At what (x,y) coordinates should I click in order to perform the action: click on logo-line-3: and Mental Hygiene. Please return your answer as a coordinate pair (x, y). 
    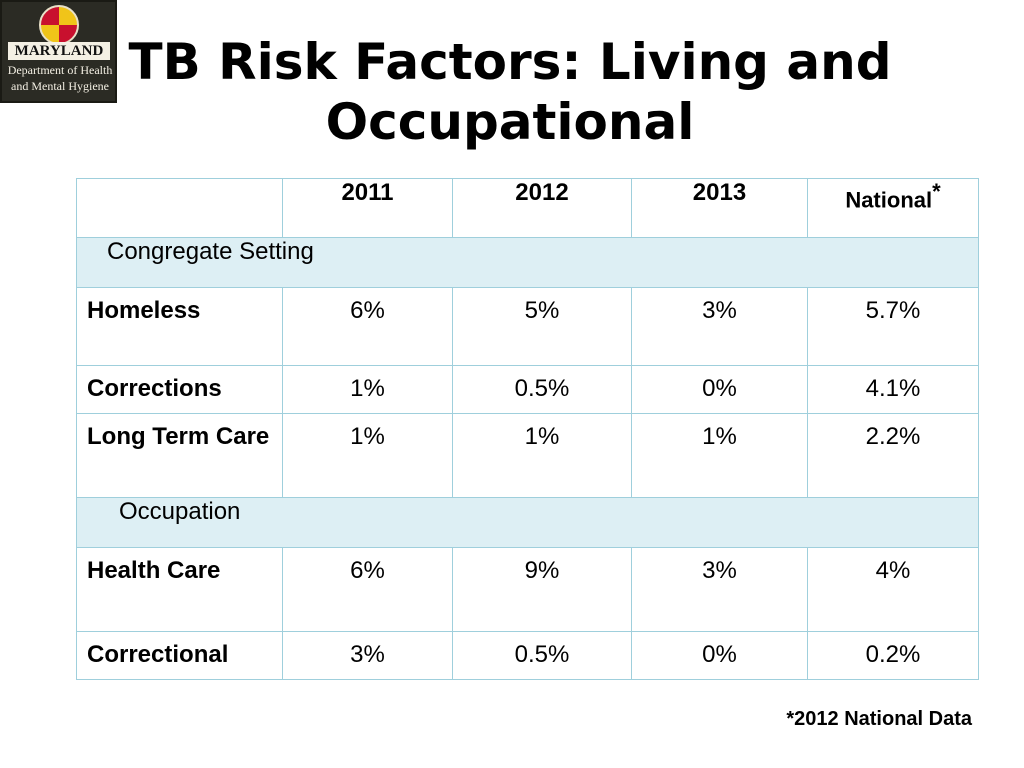
    Looking at the image, I should click on (60, 86).